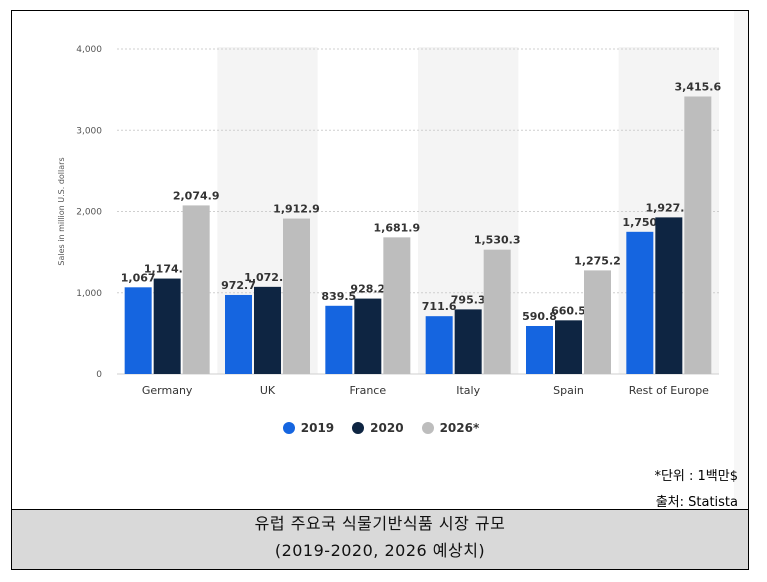  What do you see at coordinates (367, 289) in the screenshot?
I see `data-label: 928.2` at bounding box center [367, 289].